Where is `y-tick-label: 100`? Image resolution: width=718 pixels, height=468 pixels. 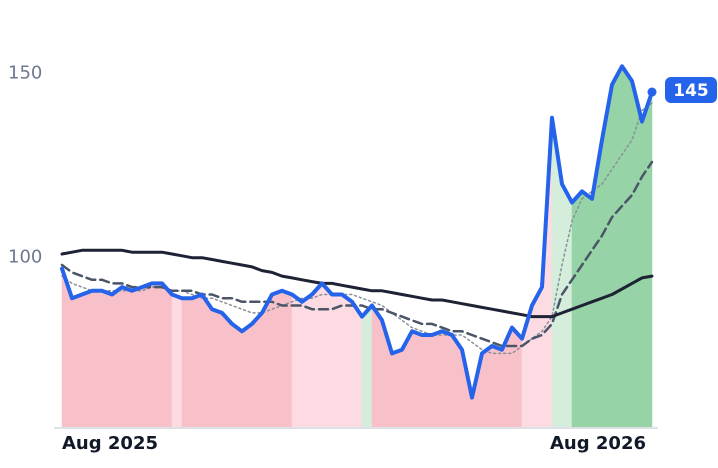 y-tick-label: 100 is located at coordinates (25, 257).